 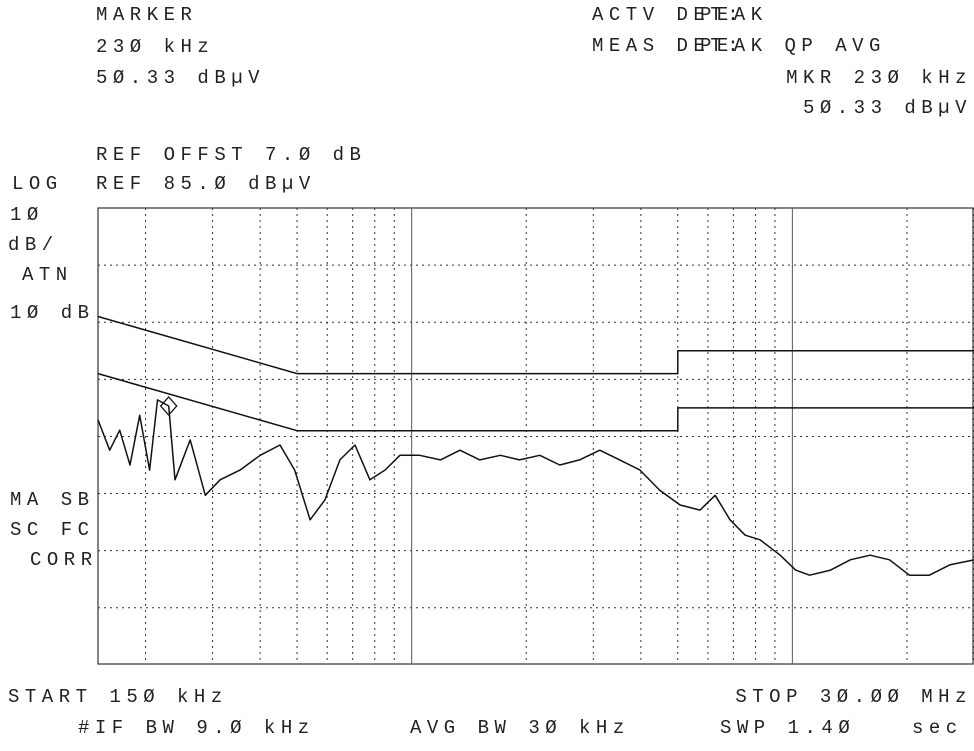 I want to click on label: dB/, so click(x=33, y=245).